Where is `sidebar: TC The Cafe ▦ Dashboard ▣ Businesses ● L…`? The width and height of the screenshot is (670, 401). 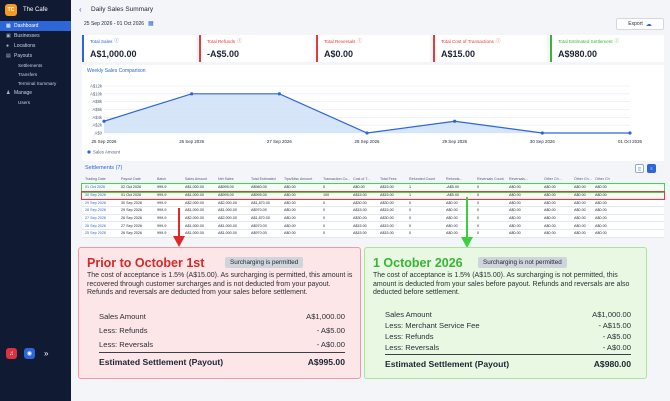
sidebar: TC The Cafe ▦ Dashboard ▣ Businesses ● L… is located at coordinates (35, 200).